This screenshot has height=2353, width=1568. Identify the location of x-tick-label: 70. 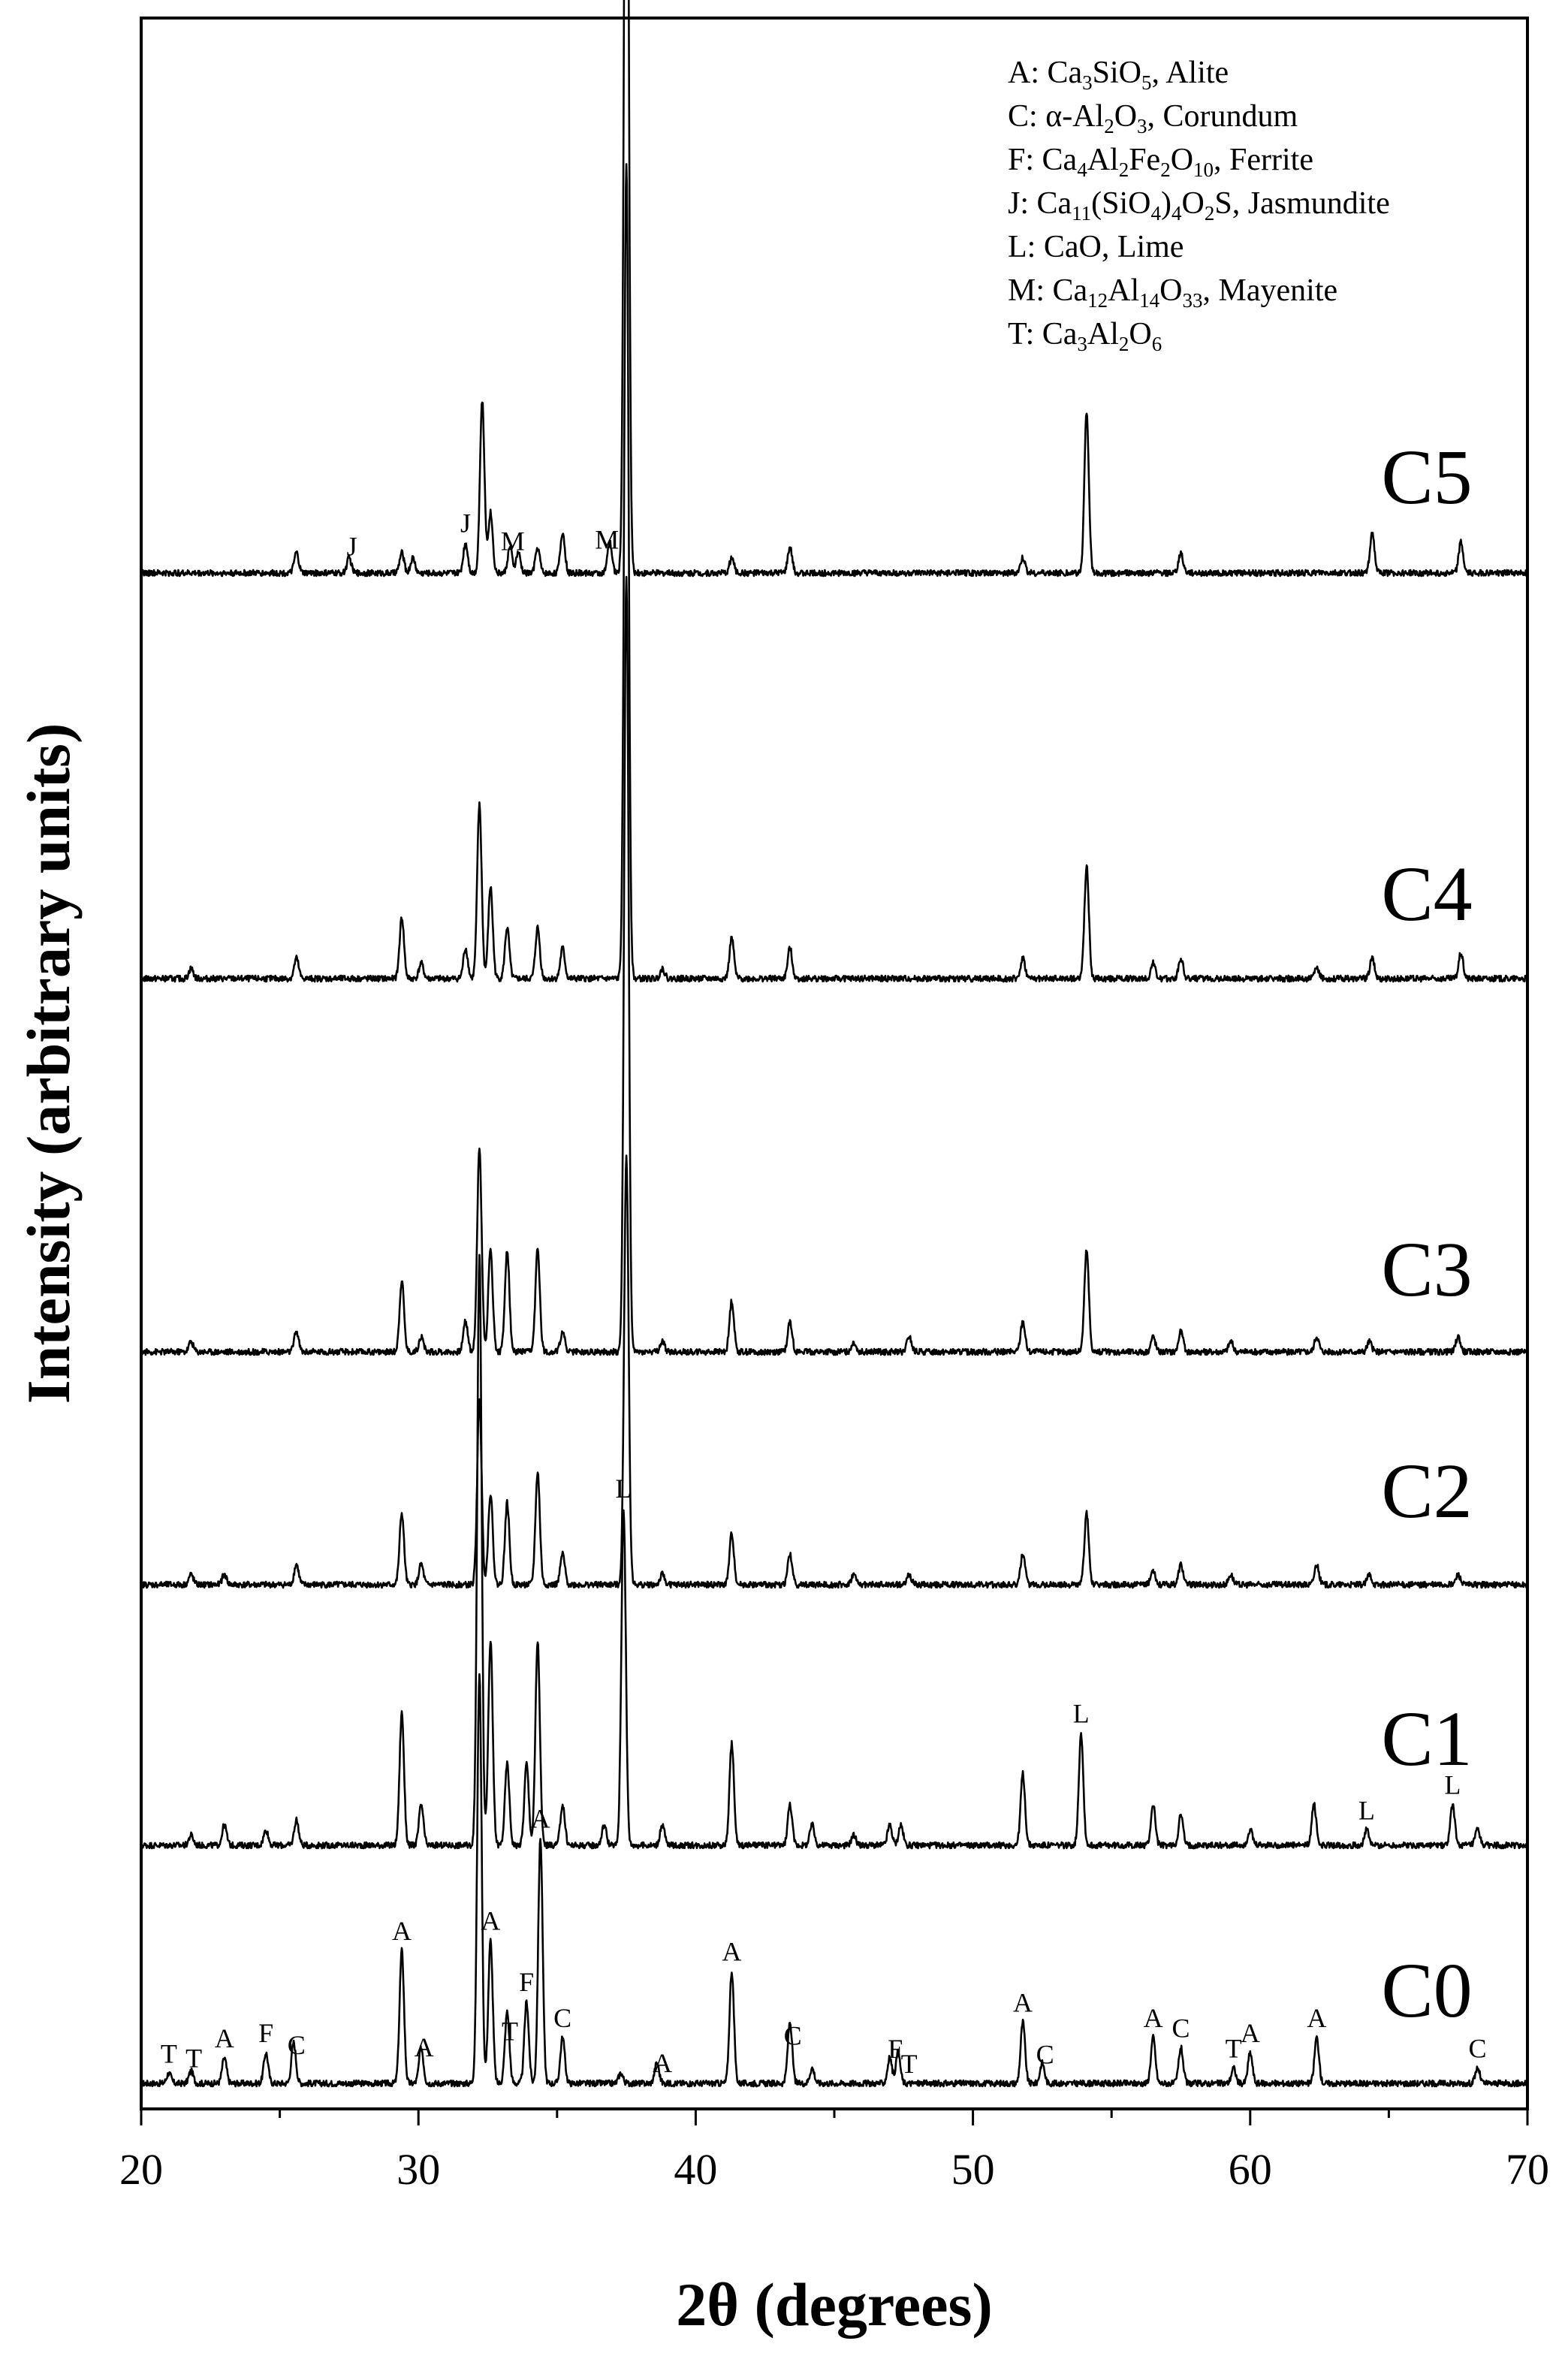
(1527, 2169).